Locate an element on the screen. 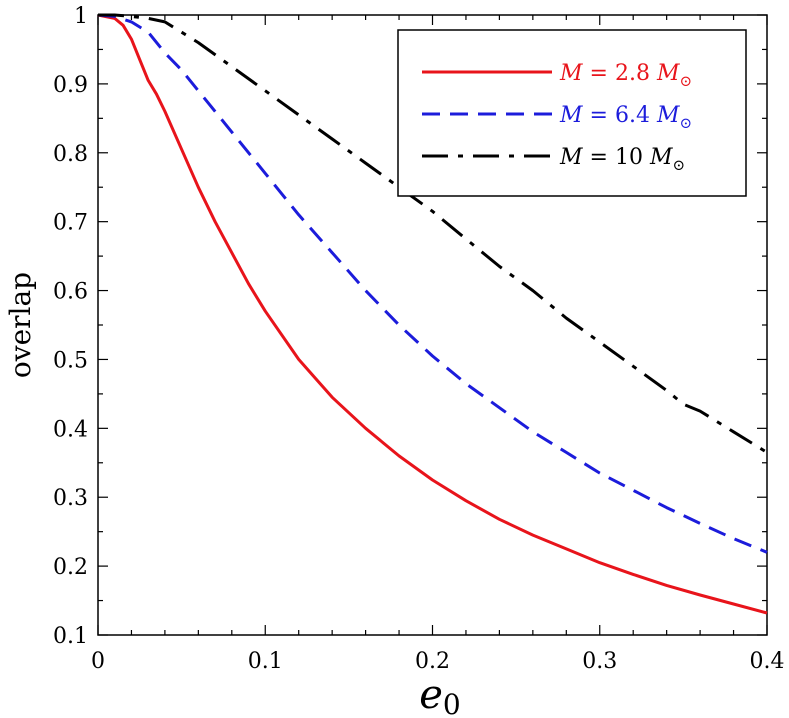 The width and height of the screenshot is (789, 718). y-tick-label: 0.8 is located at coordinates (70, 154).